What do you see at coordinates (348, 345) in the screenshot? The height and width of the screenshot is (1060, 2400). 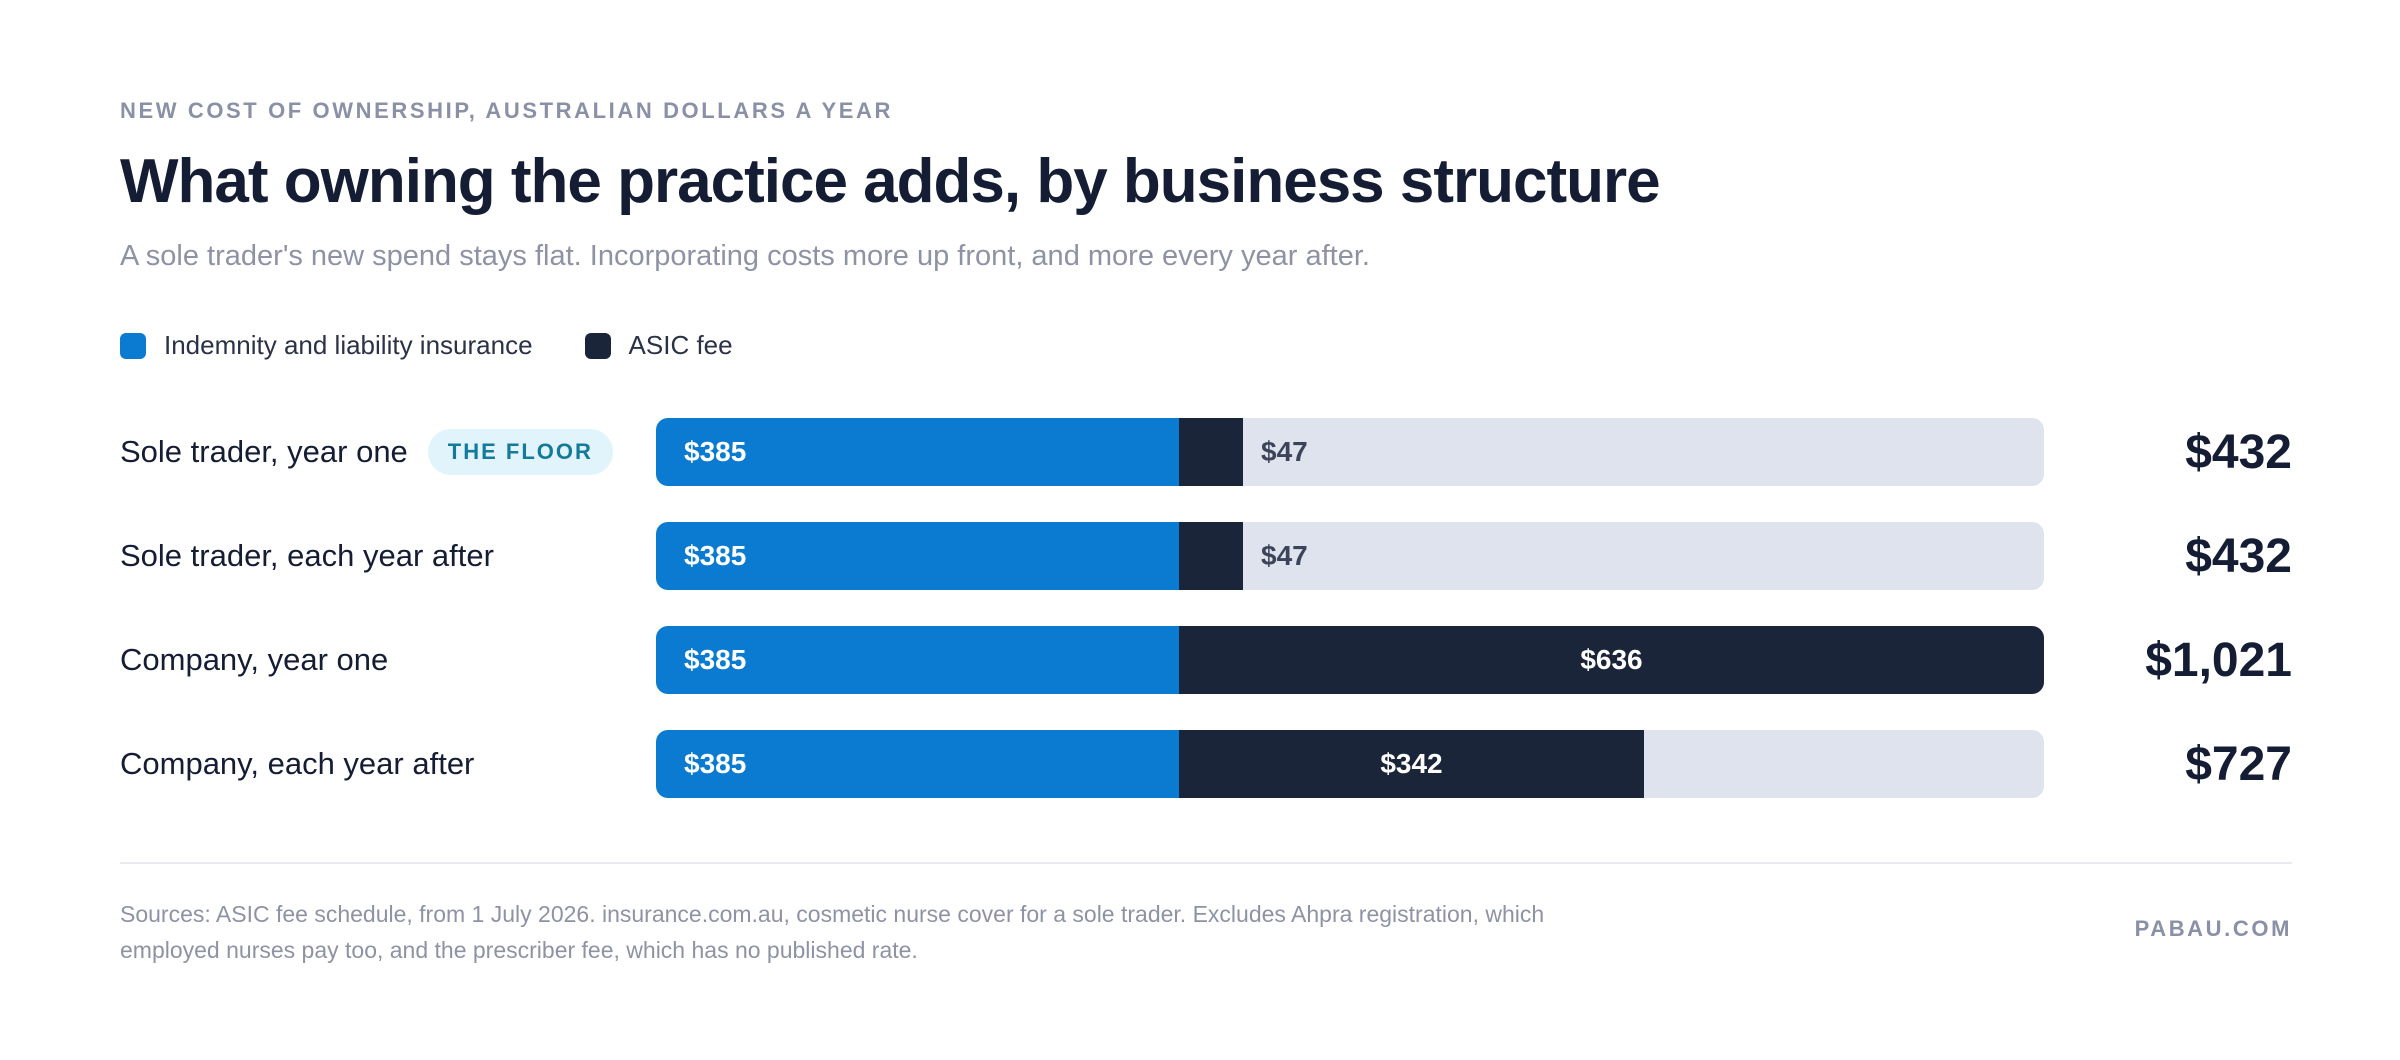 I see `legend-label-insurance: Indemnity and liability insurance` at bounding box center [348, 345].